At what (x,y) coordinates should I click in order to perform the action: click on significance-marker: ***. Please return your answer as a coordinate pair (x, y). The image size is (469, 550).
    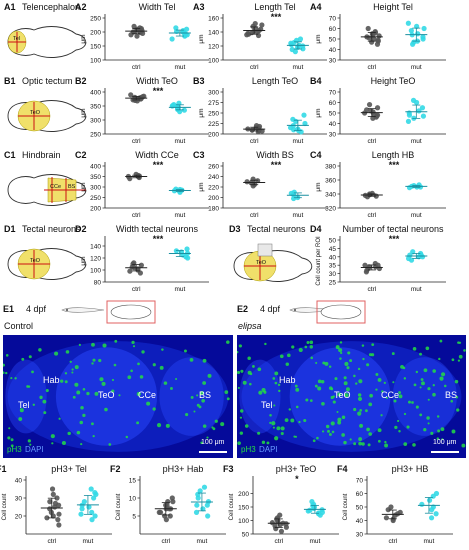
    Looking at the image, I should click on (158, 239).